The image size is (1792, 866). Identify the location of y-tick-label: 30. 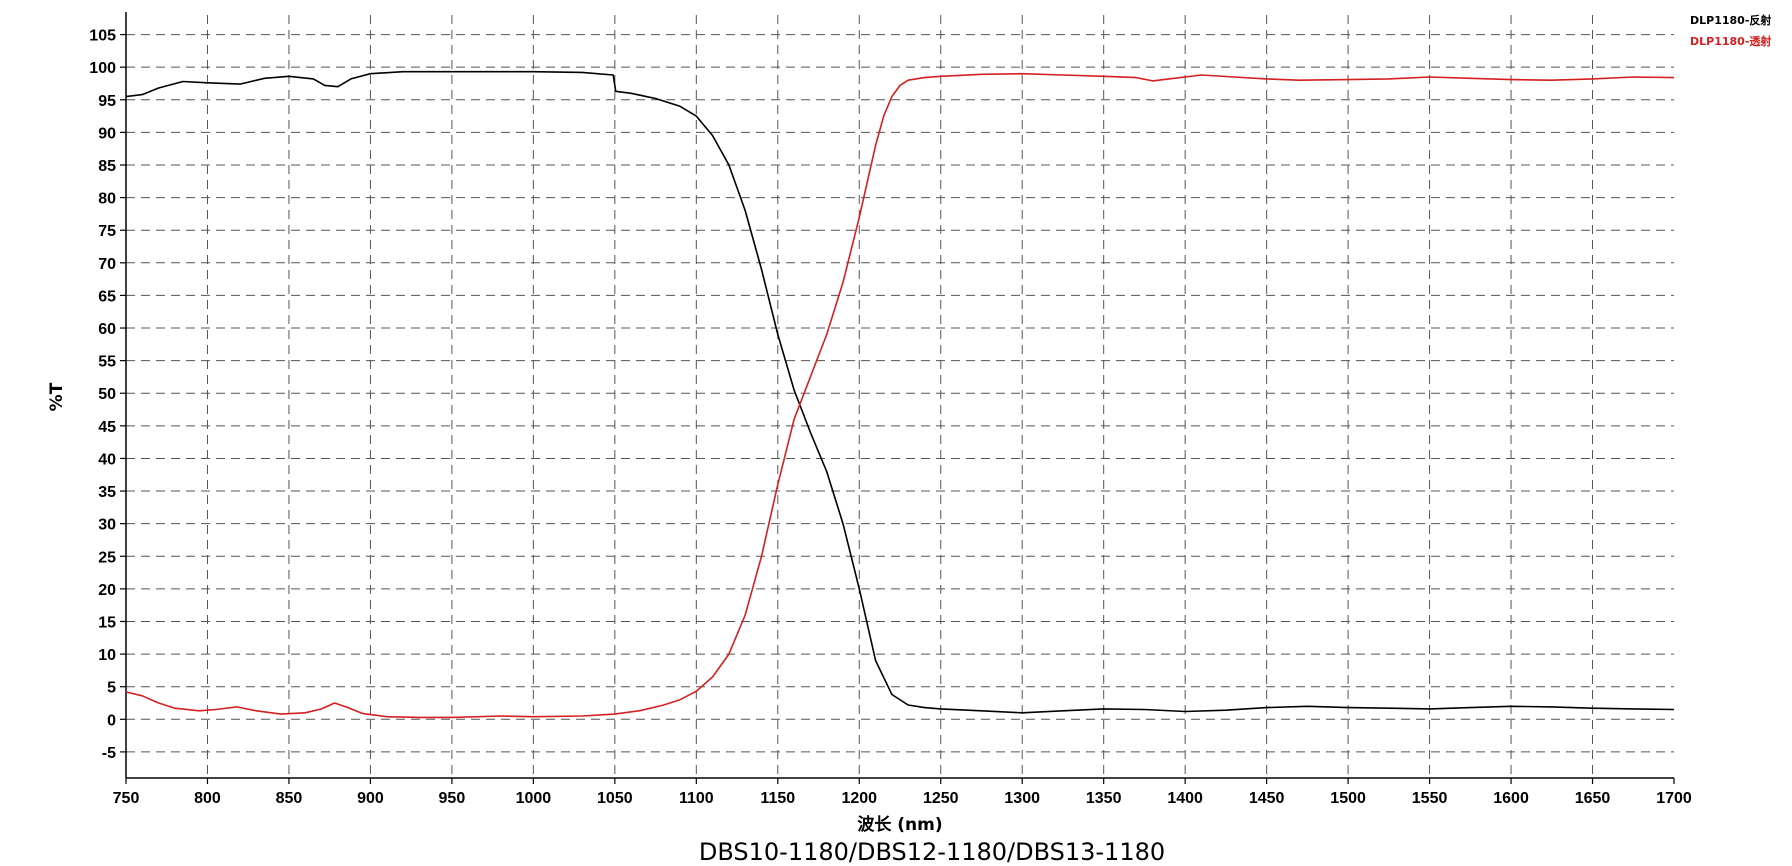
(107, 525).